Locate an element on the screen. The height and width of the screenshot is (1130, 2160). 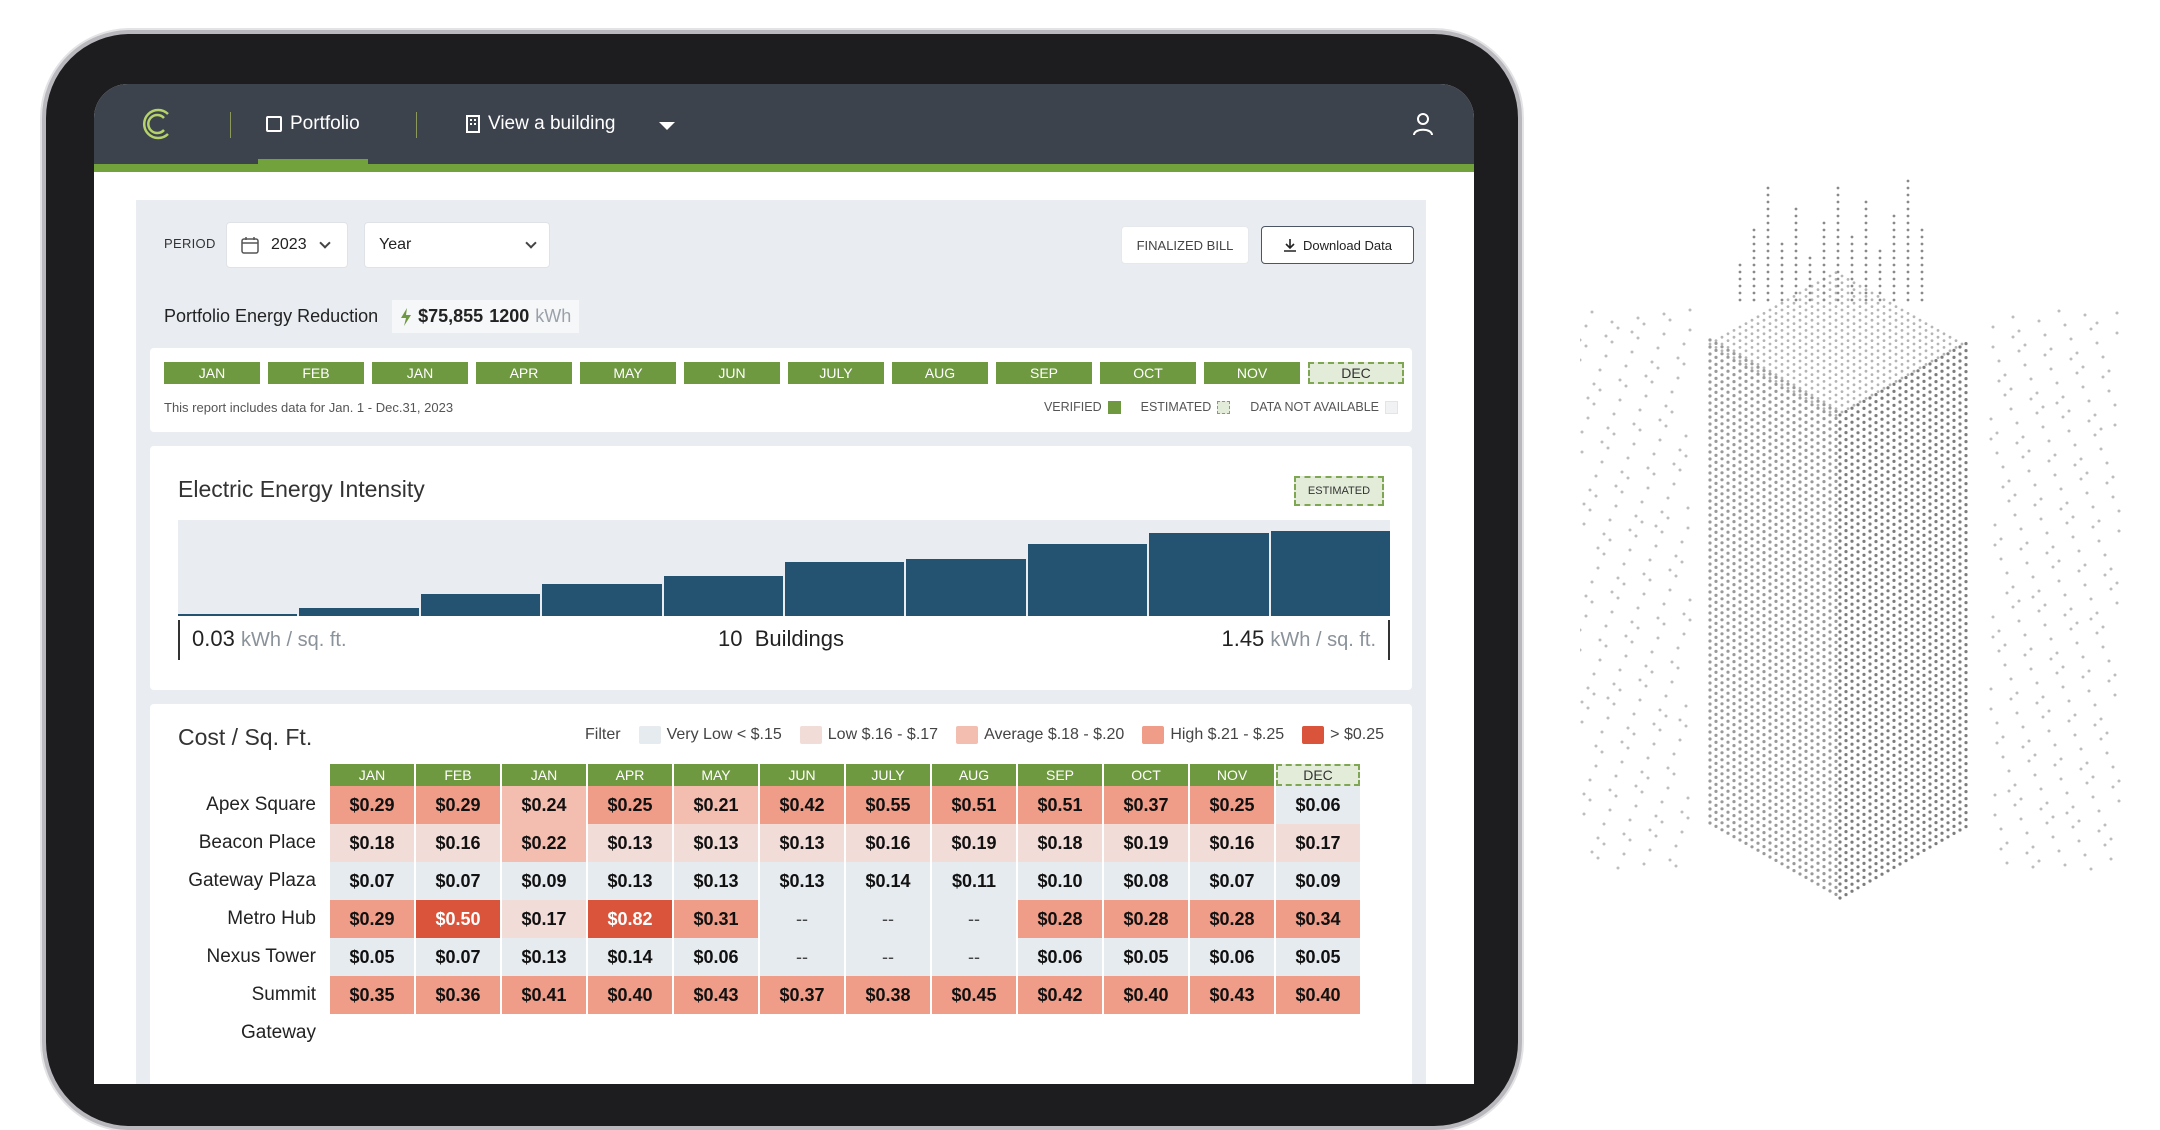
chevron-down-icon is located at coordinates (667, 126).